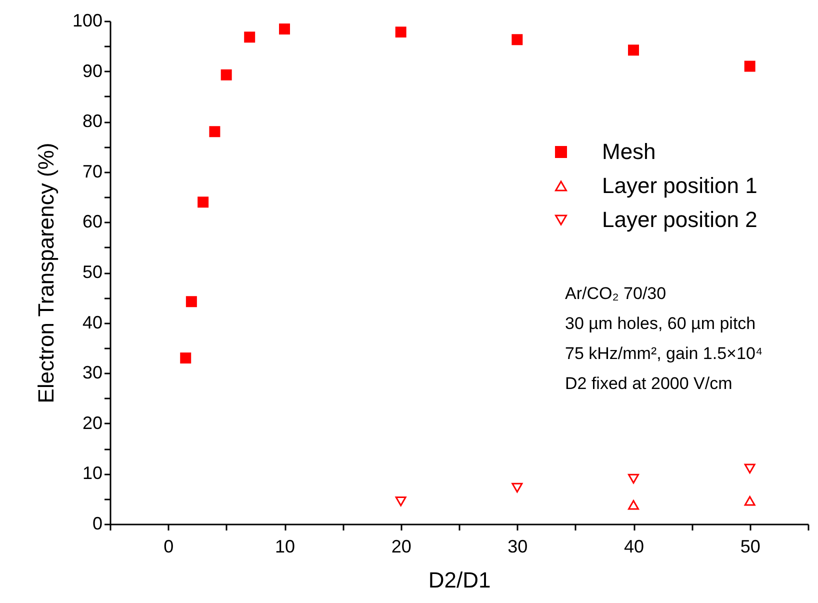 Image resolution: width=818 pixels, height=603 pixels. Describe the element at coordinates (87, 20) in the screenshot. I see `y-tick-label: 100` at that location.